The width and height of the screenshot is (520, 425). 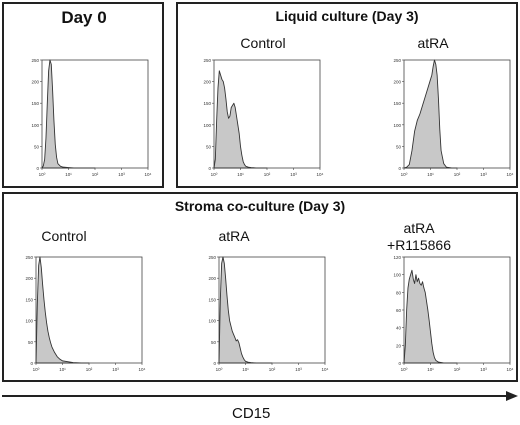 What do you see at coordinates (419, 245) in the screenshot?
I see `stroma-atra-r115866-label-line2: +R115866` at bounding box center [419, 245].